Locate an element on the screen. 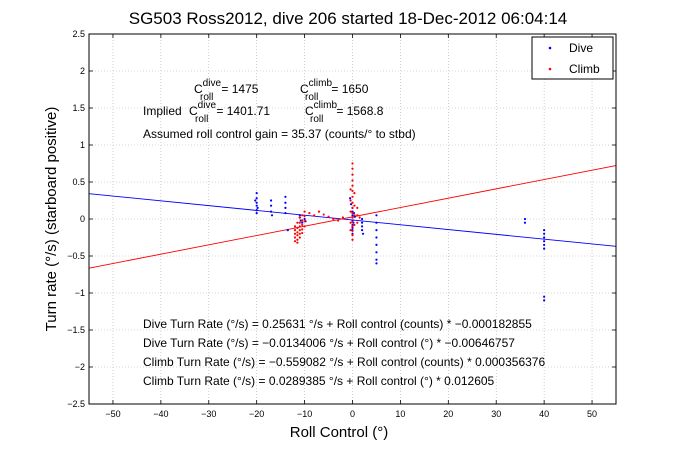 The width and height of the screenshot is (681, 454). c-roll-climb-sub: roll is located at coordinates (311, 97).